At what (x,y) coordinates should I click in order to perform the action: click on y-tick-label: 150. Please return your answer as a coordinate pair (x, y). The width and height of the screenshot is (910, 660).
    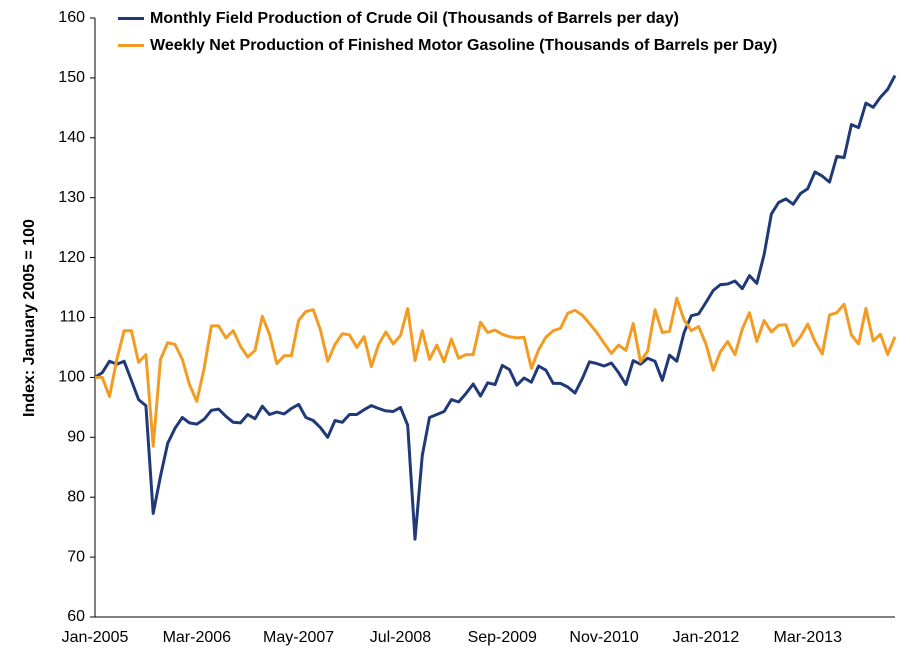
    Looking at the image, I should click on (71, 77).